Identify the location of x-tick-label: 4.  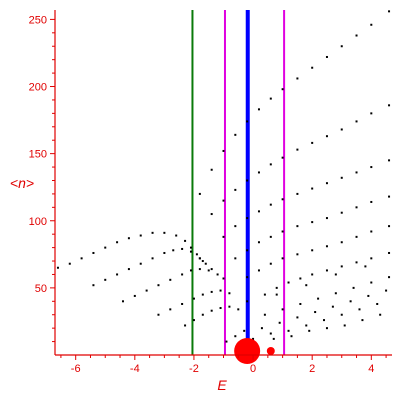
(371, 369).